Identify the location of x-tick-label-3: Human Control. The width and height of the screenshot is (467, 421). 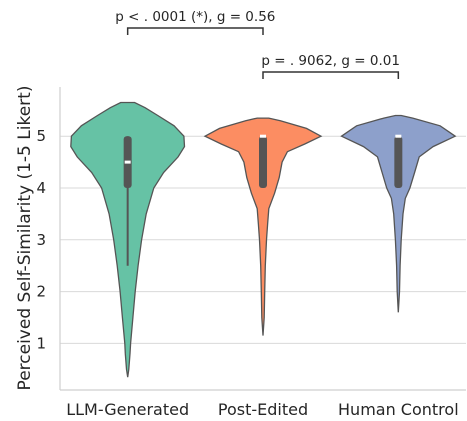
(398, 409).